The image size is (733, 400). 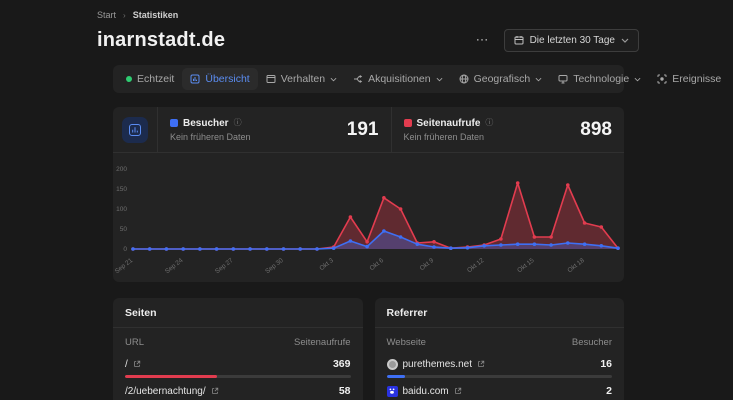 I want to click on tab-ereignisse: Ereignisse, so click(x=689, y=79).